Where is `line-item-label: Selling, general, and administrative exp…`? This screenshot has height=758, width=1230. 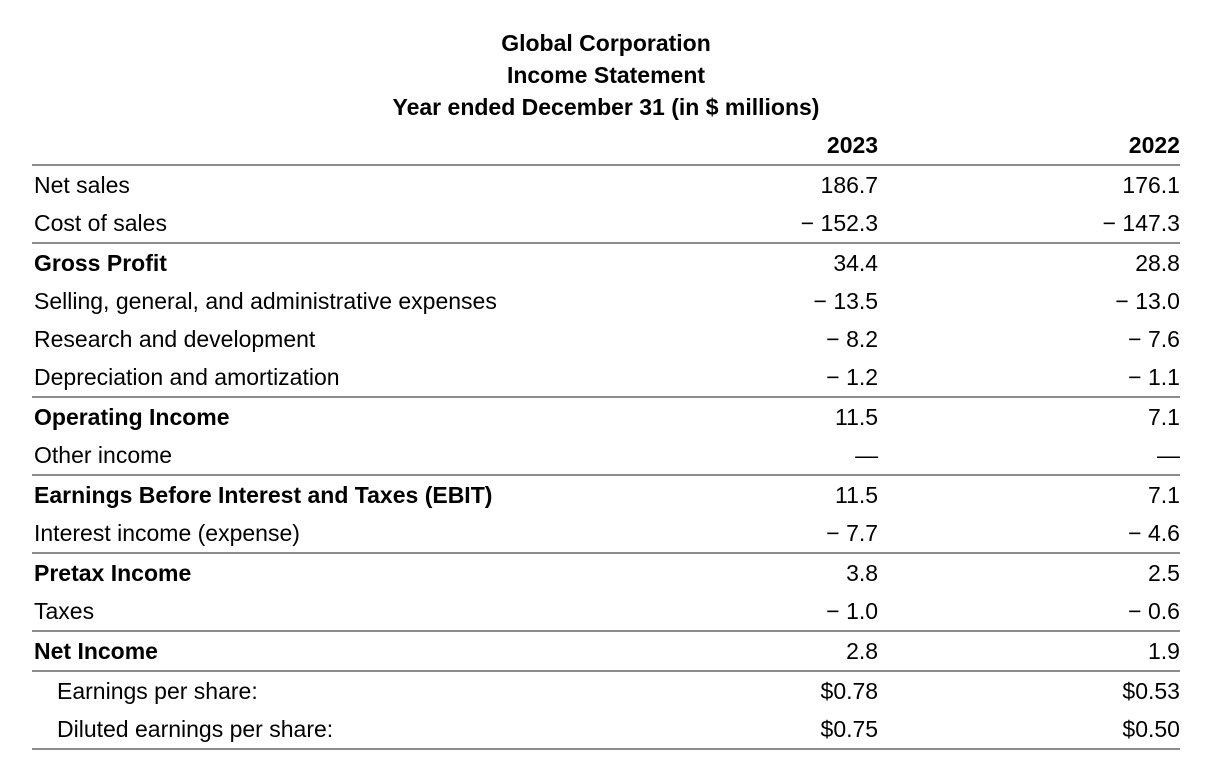
line-item-label: Selling, general, and administrative exp… is located at coordinates (265, 300).